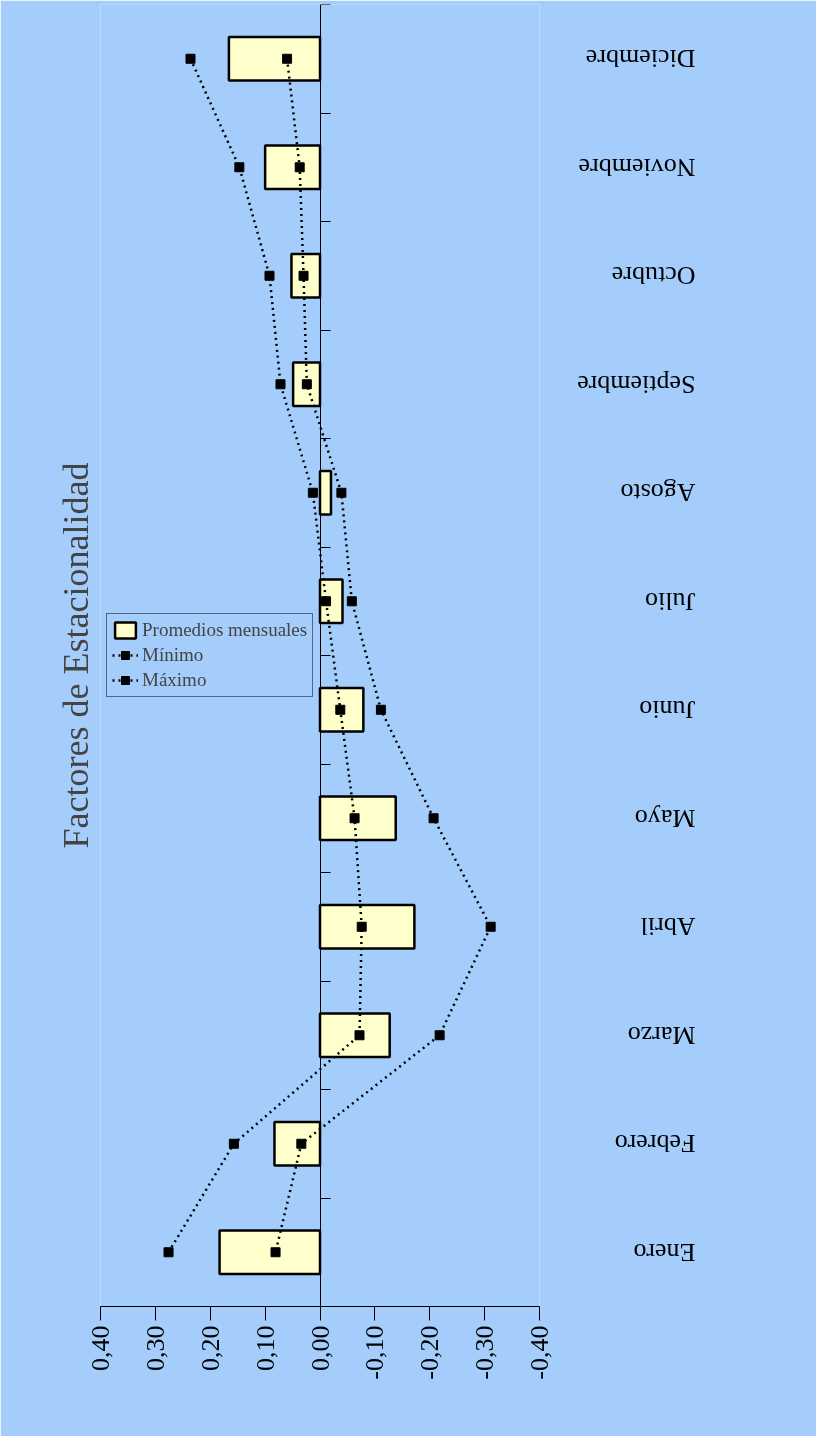  Describe the element at coordinates (155, 1348) in the screenshot. I see `x-tick-label: 0,30` at that location.